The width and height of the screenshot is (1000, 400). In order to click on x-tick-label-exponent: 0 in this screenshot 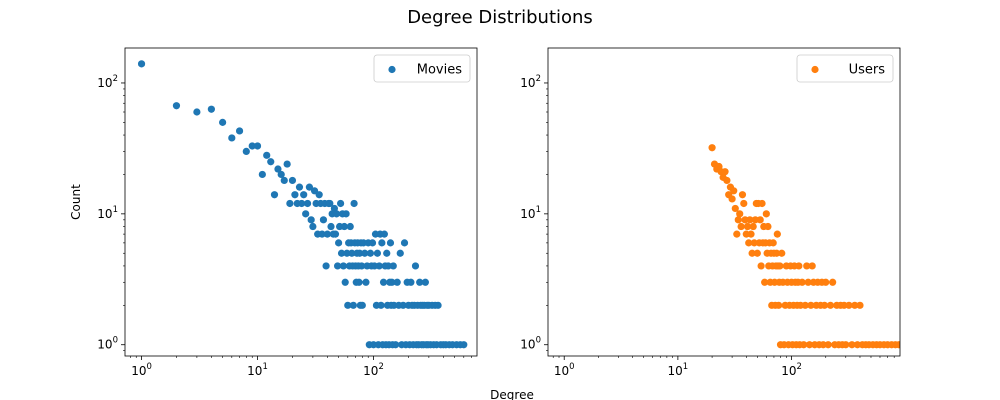, I will do `click(571, 367)`.